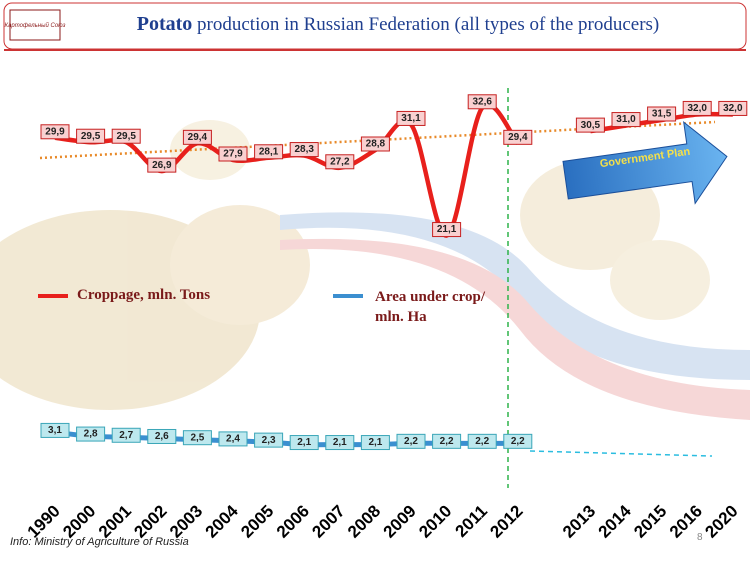 This screenshot has width=750, height=562. I want to click on x-tick-label: 2005, so click(257, 521).